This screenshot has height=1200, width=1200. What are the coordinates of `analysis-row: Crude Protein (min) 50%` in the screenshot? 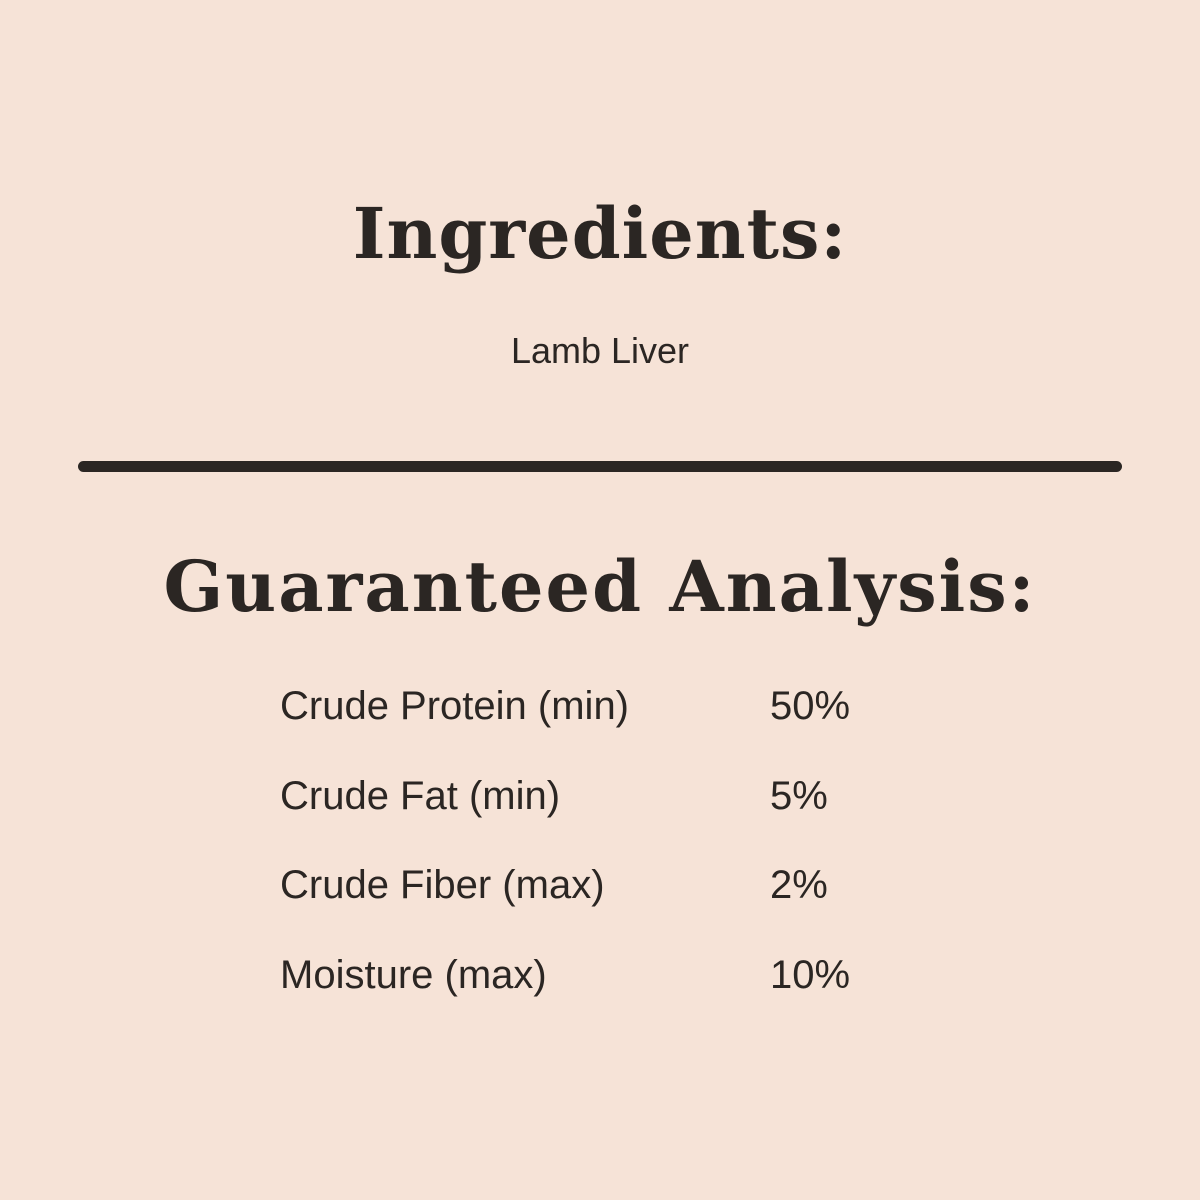 It's located at (565, 709).